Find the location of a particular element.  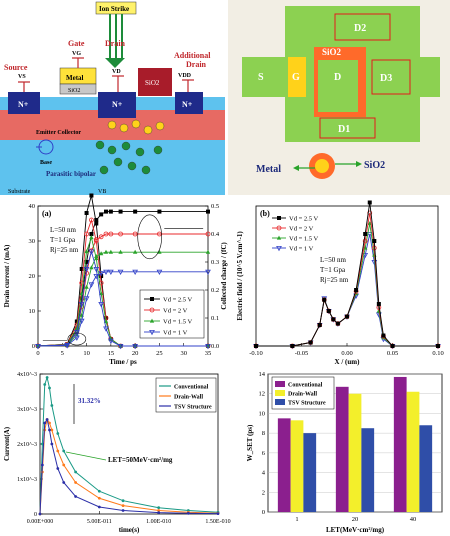

chart-a-xtick-label: 0 is located at coordinates (37, 353).